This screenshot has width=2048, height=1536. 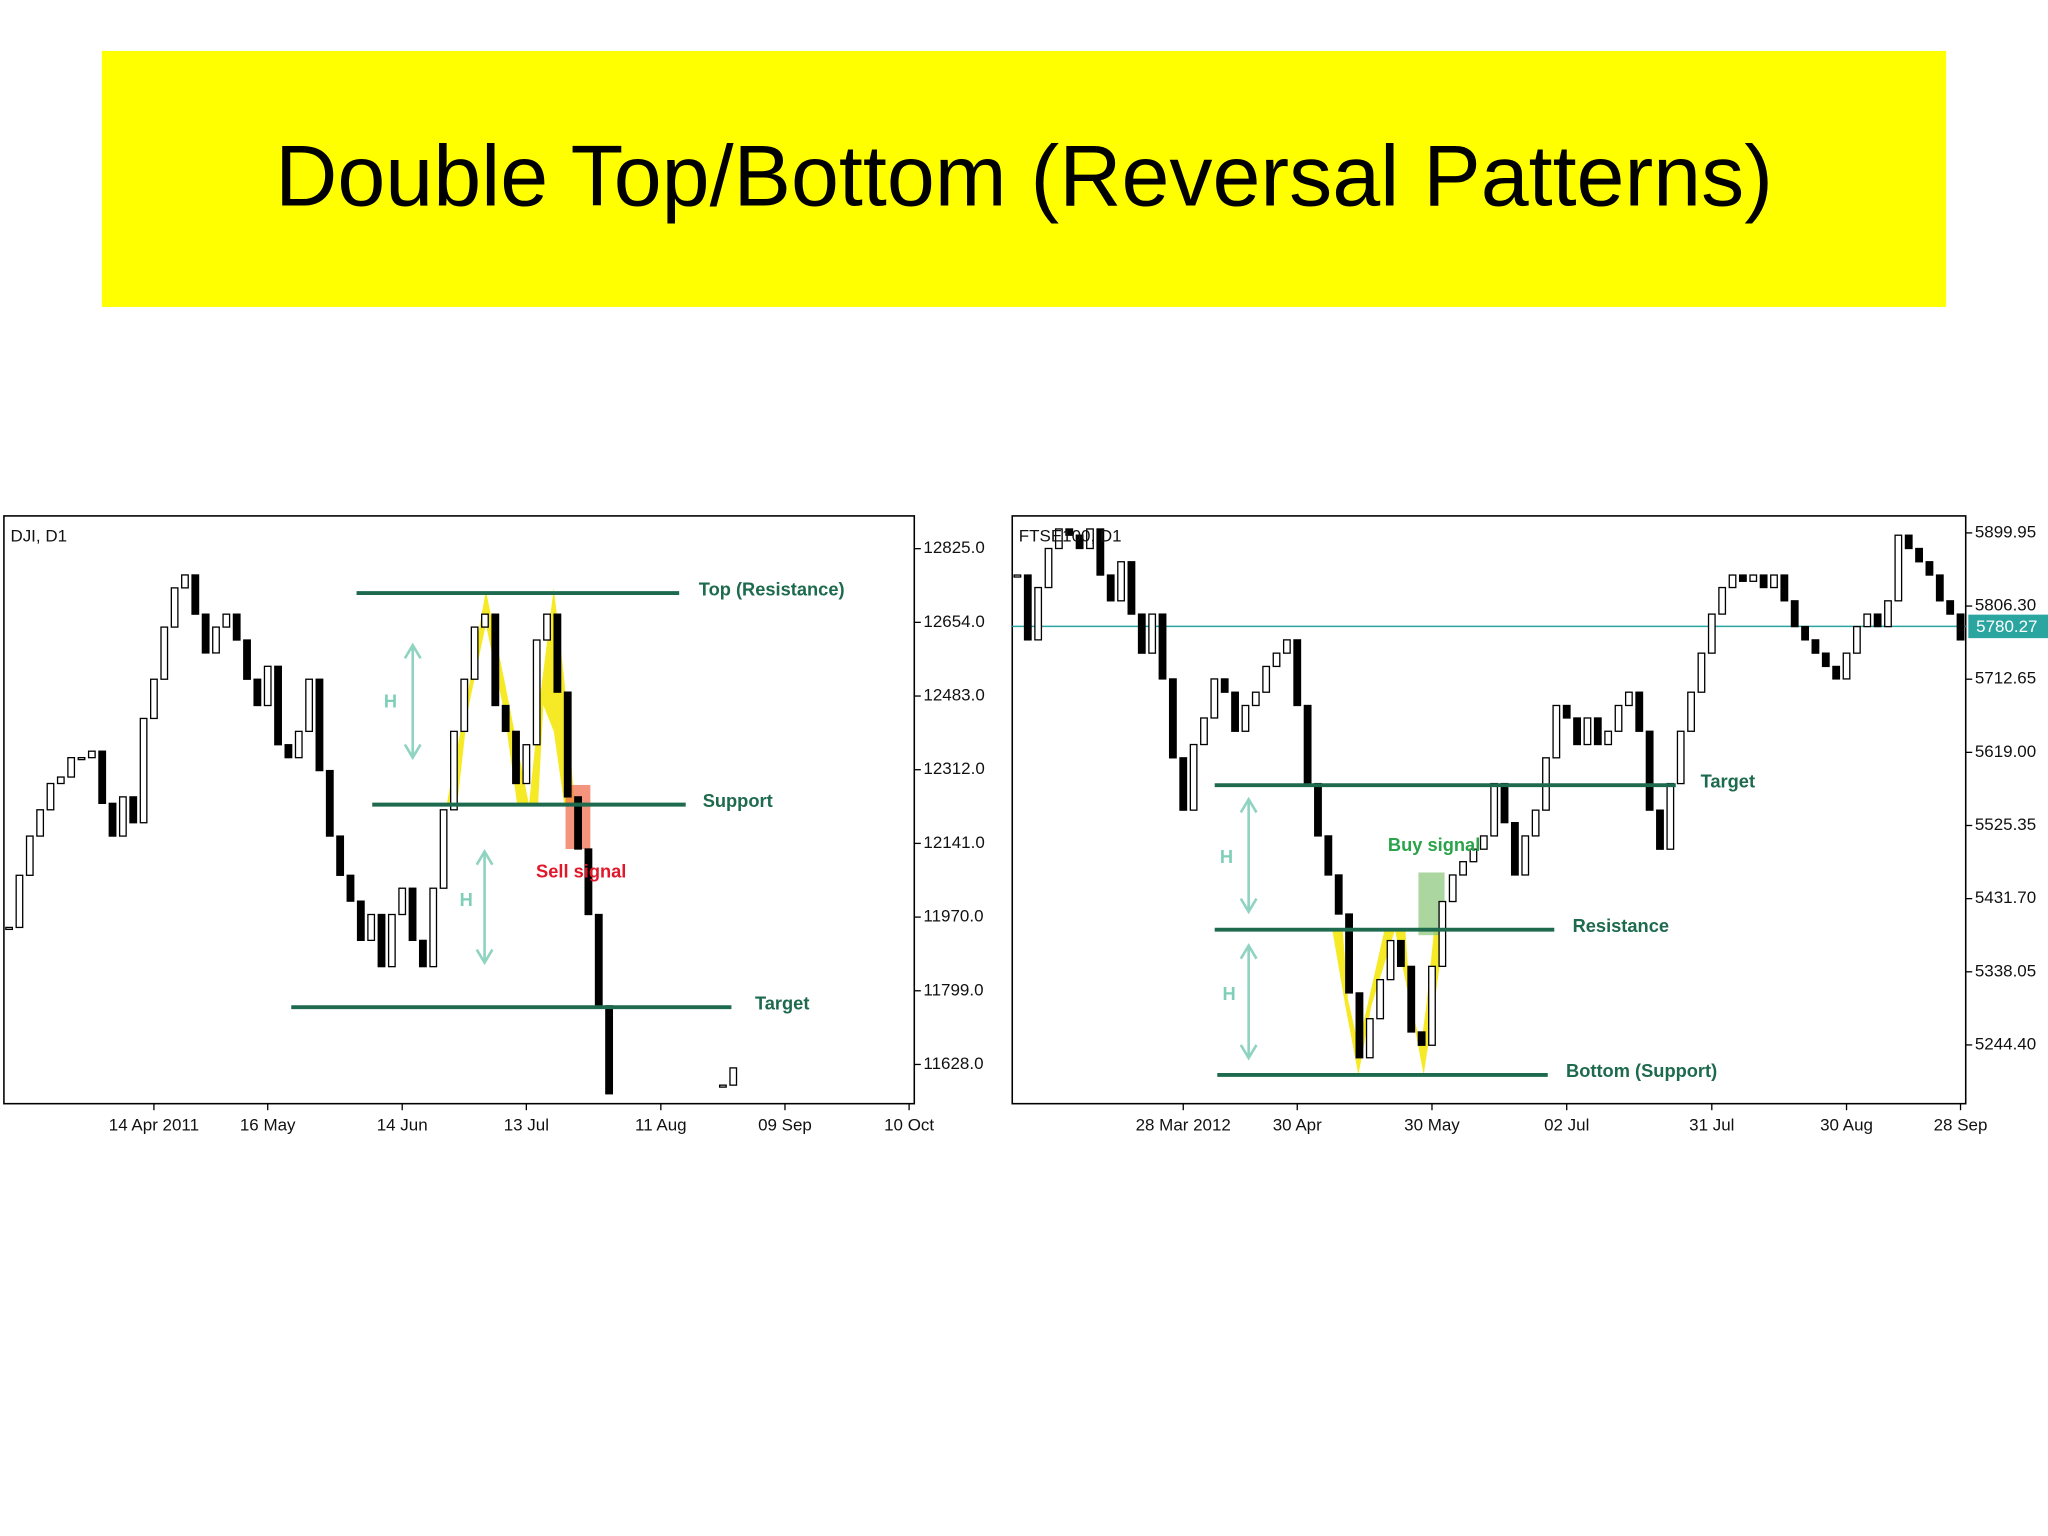 I want to click on x-tick-label: 11 Aug, so click(x=661, y=1124).